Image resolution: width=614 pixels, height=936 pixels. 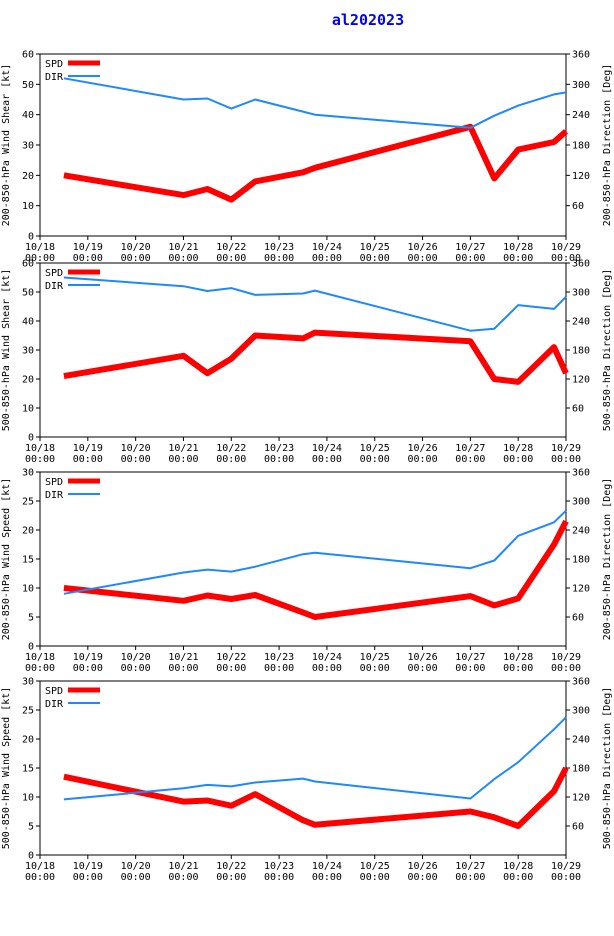 What do you see at coordinates (28, 502) in the screenshot?
I see `y-left-tick-label: 25` at bounding box center [28, 502].